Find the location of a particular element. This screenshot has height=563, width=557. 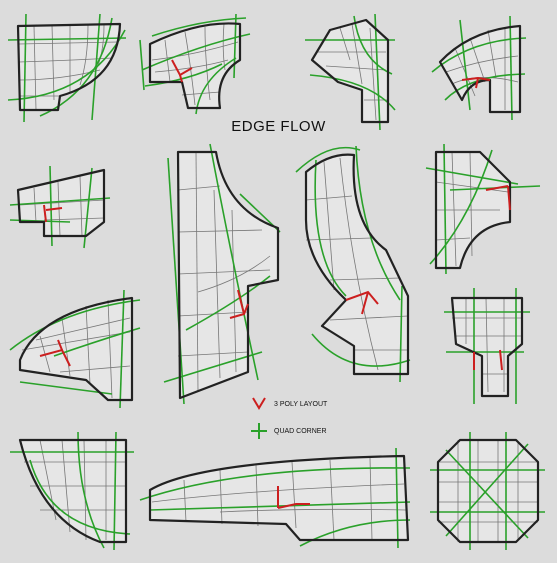

three-poly-icon is located at coordinates (259, 403).